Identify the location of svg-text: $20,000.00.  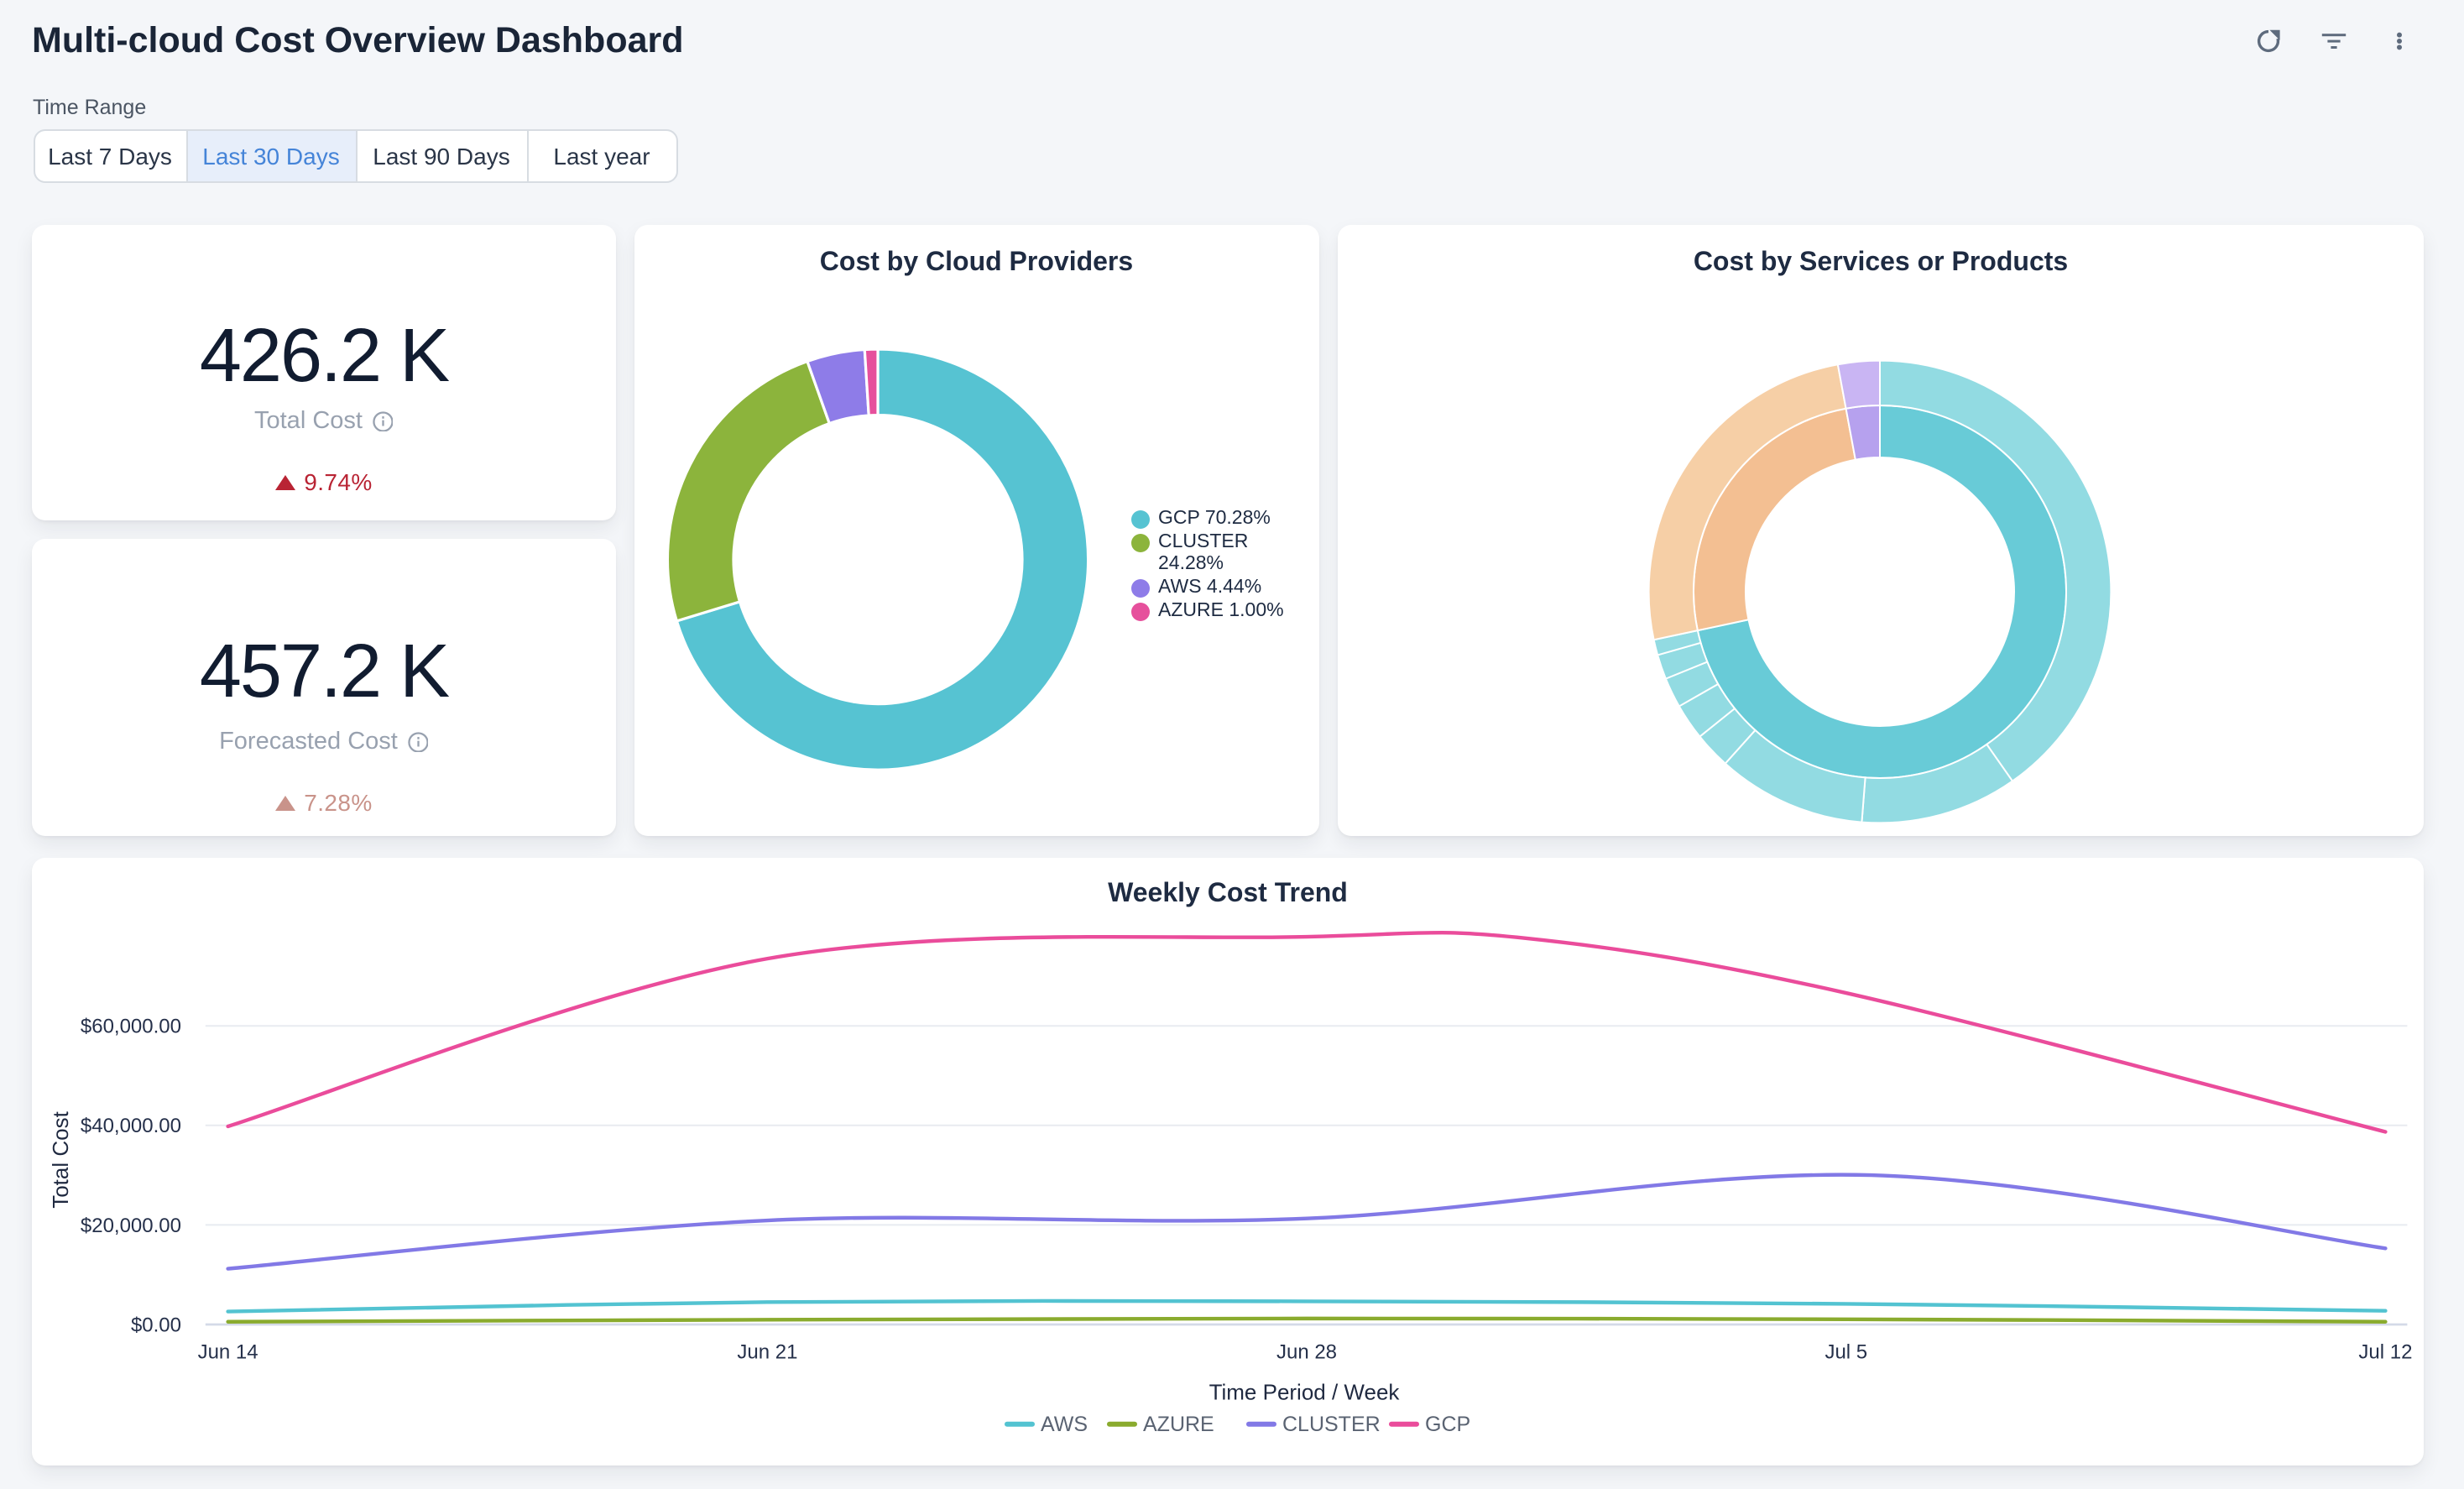
(131, 1225).